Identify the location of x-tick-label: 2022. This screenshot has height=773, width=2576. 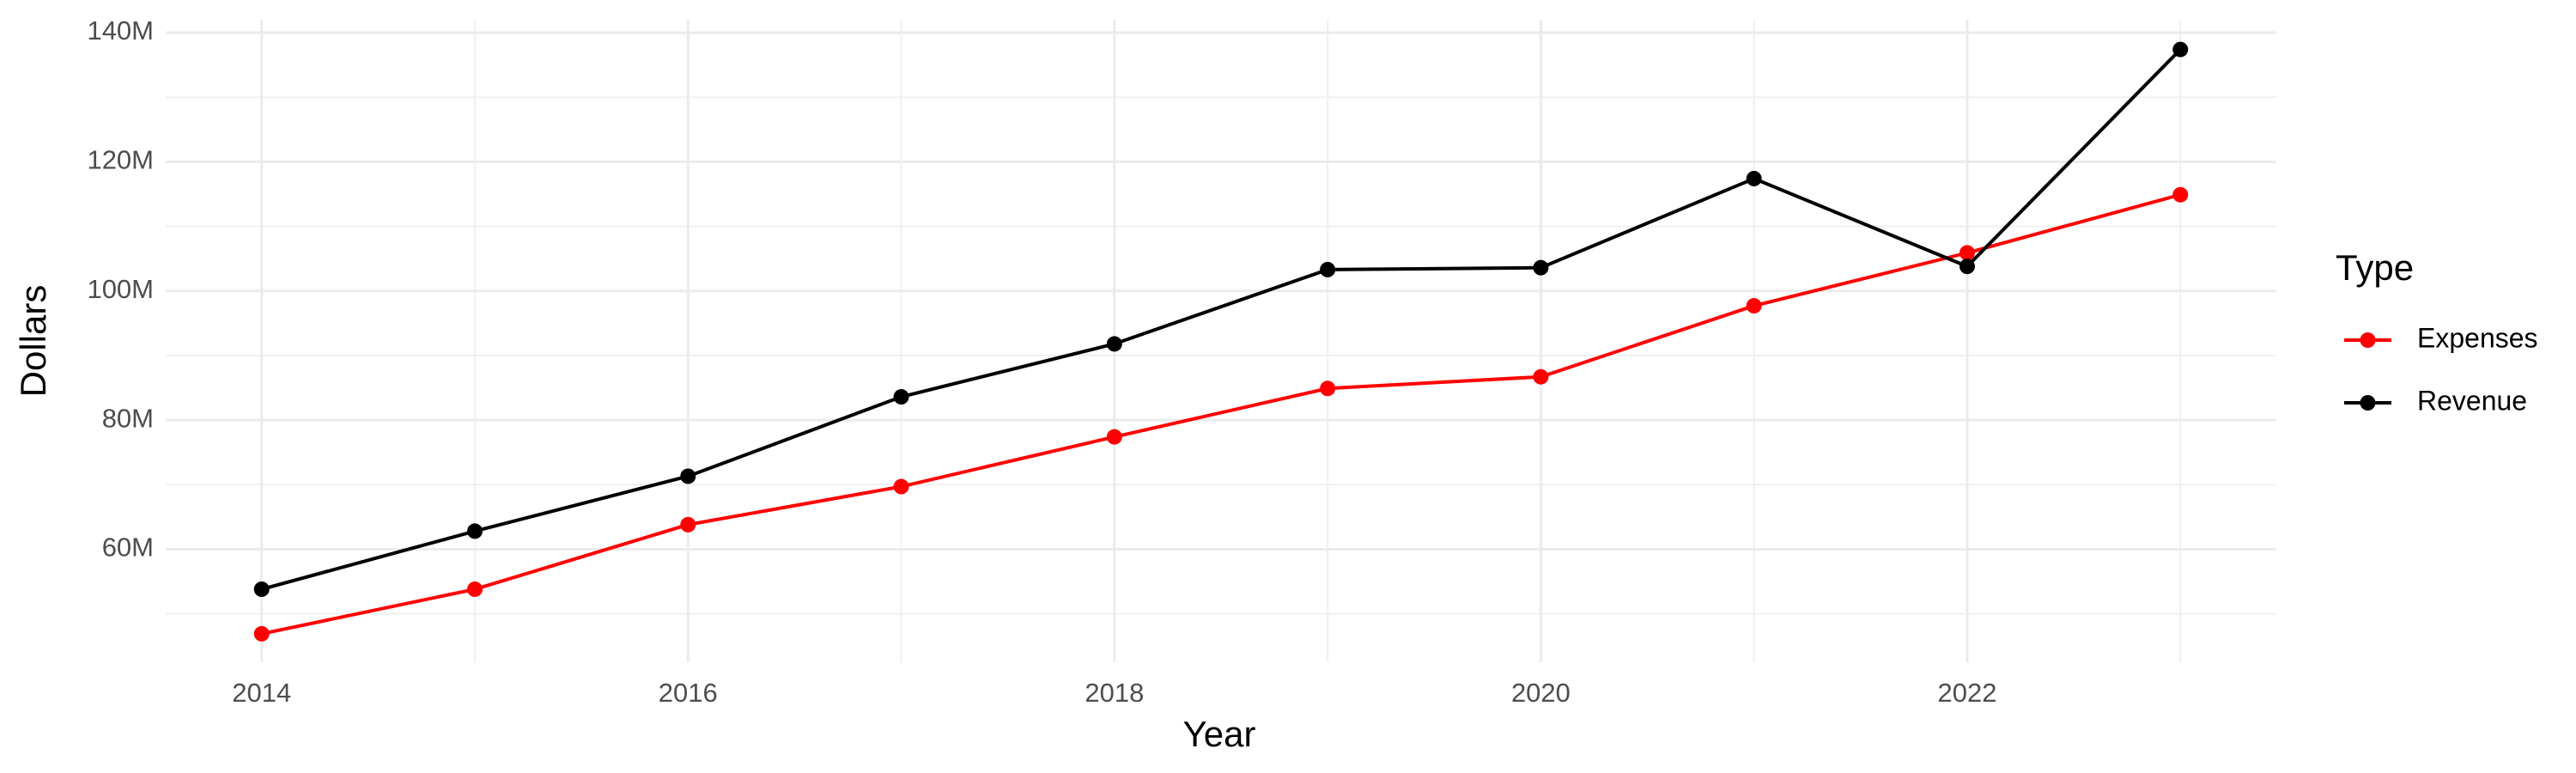
(1967, 693).